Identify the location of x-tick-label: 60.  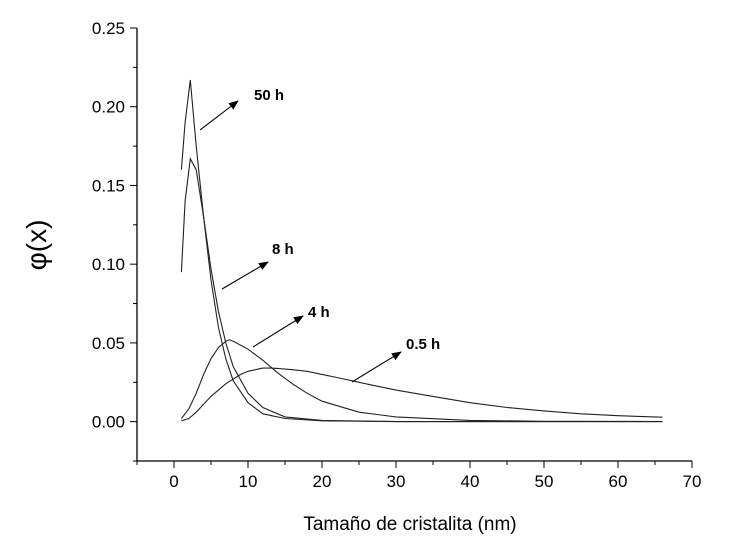
(618, 481).